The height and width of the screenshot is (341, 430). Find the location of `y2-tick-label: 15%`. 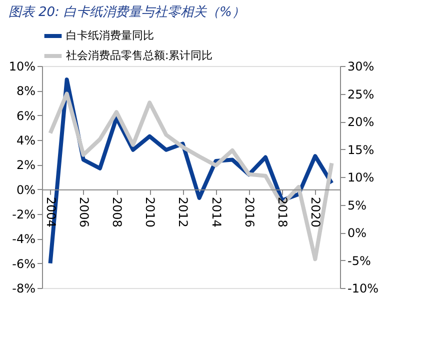

y2-tick-label: 15% is located at coordinates (361, 149).